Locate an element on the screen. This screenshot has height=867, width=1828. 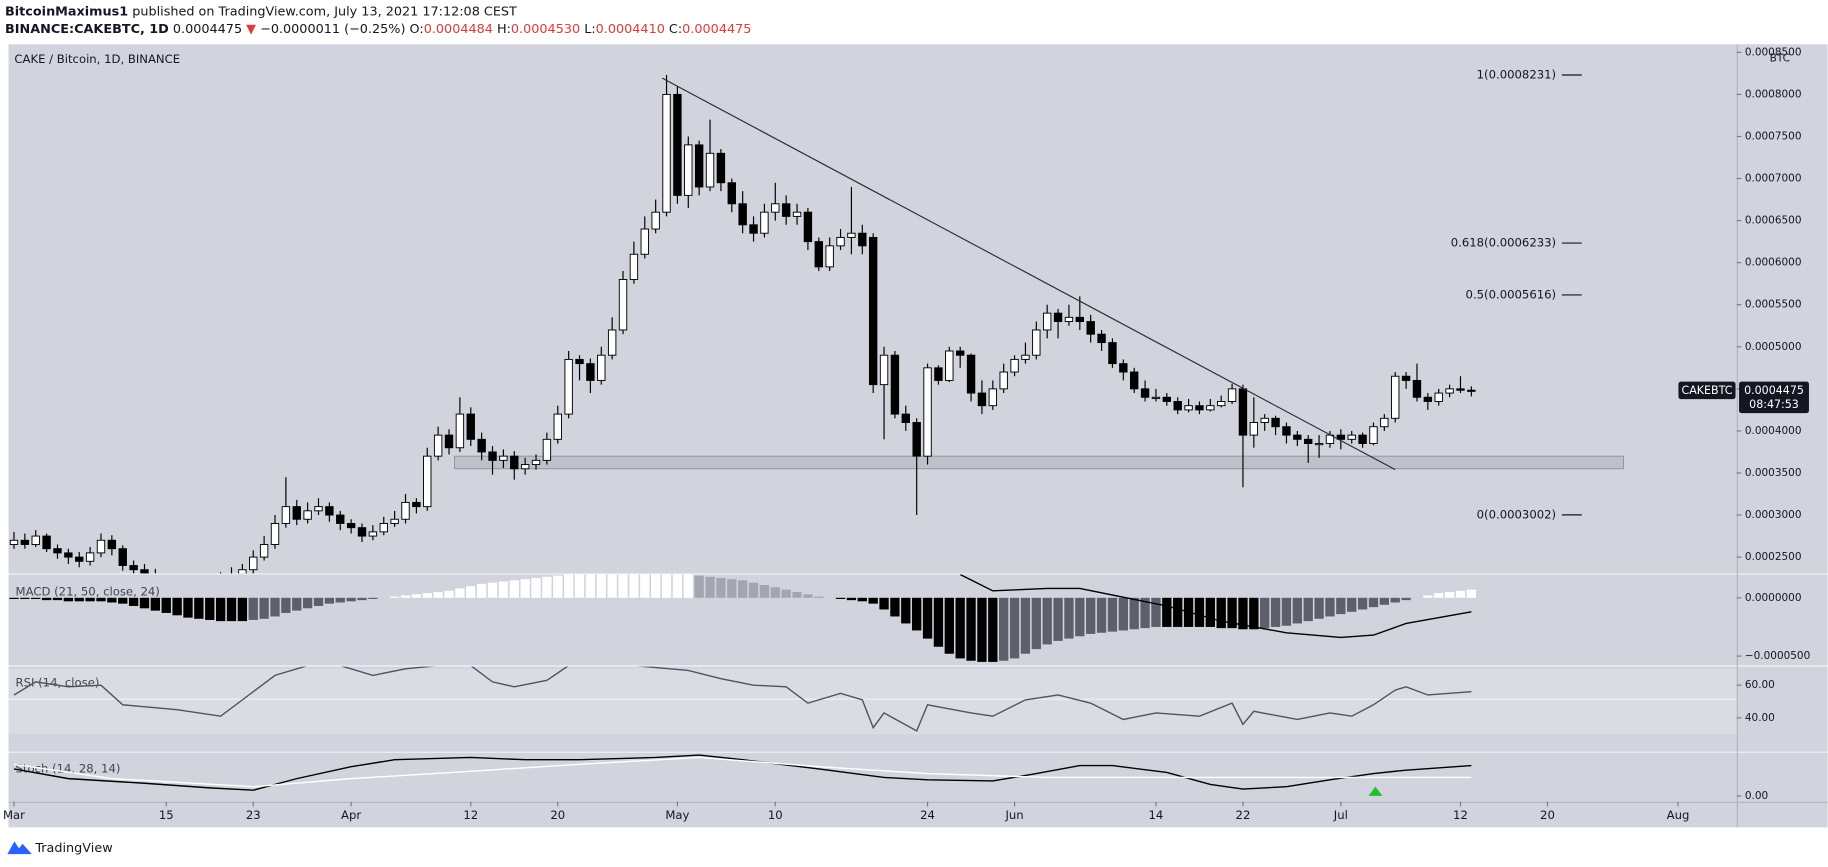
y-tick-label: 0.0008000 is located at coordinates (1773, 94).